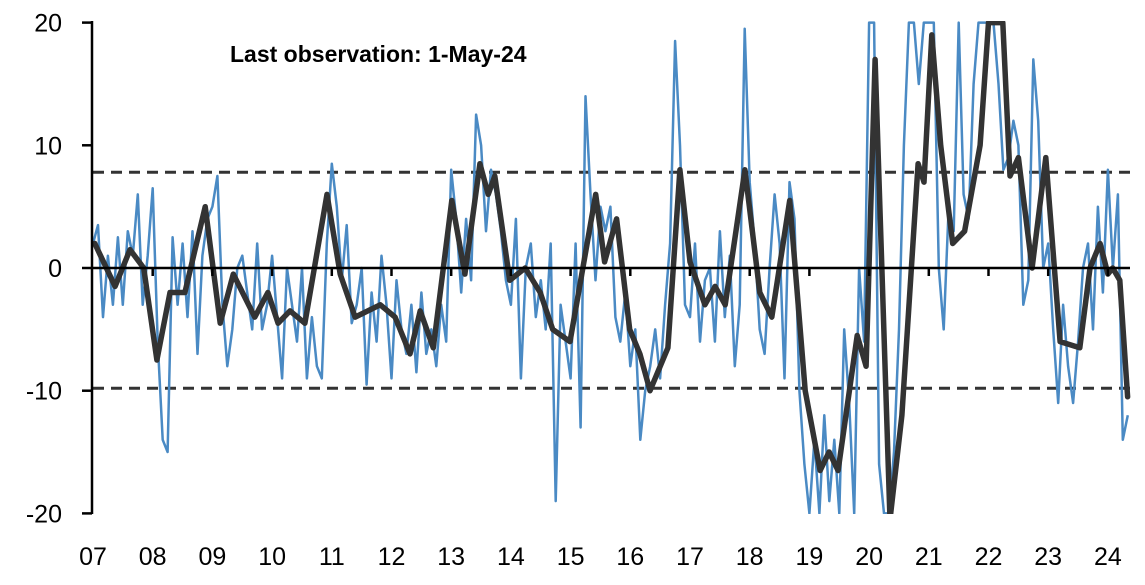  I want to click on x-tick-label: 24, so click(1108, 557).